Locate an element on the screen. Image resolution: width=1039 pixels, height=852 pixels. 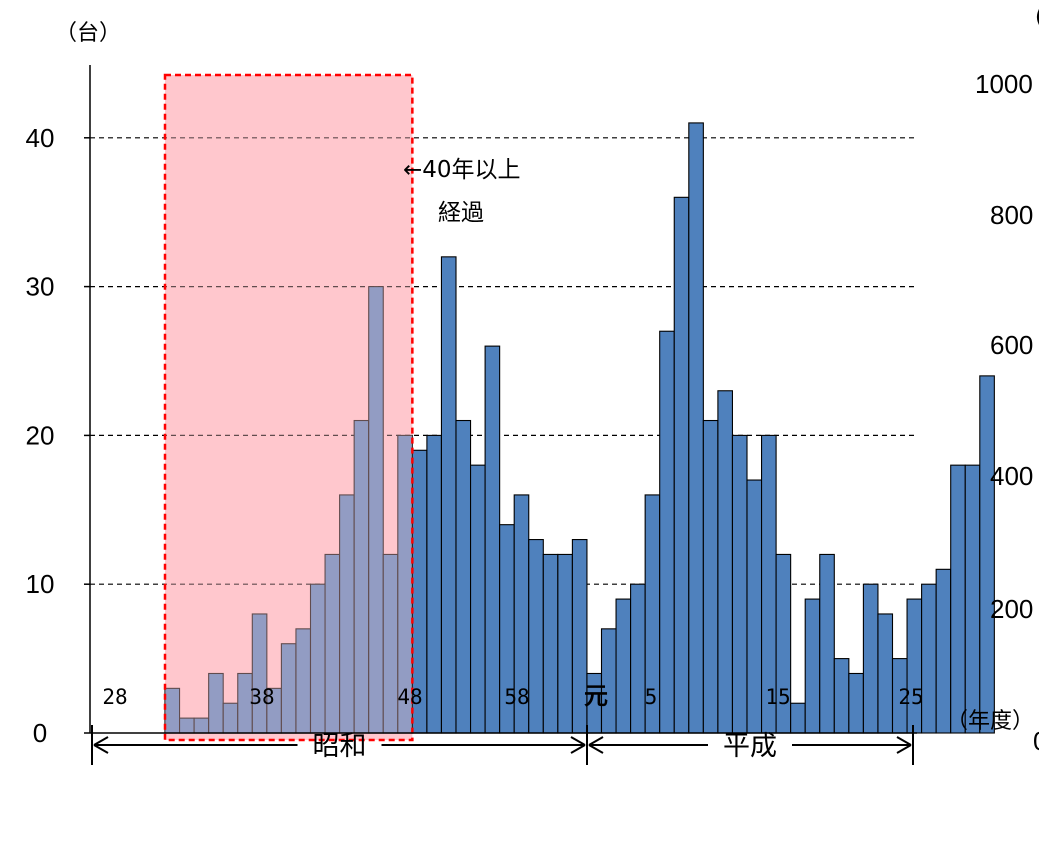
x-tick-label-48: 48 is located at coordinates (409, 697).